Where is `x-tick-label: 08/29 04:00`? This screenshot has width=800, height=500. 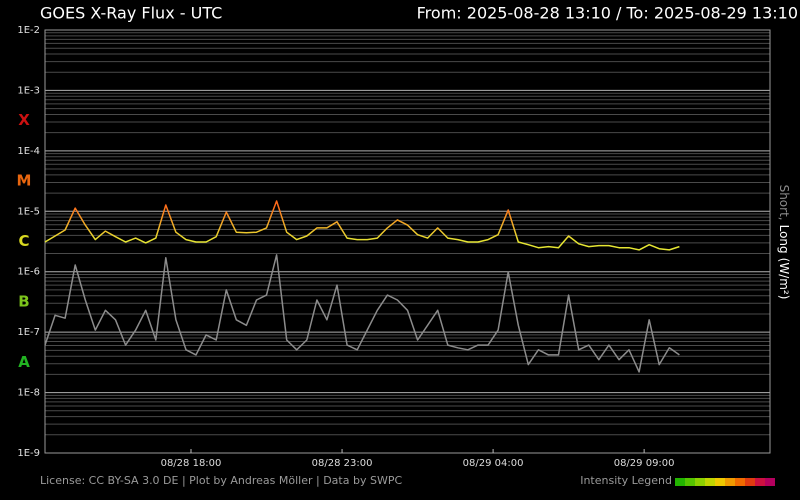
x-tick-label: 08/29 04:00 is located at coordinates (493, 463).